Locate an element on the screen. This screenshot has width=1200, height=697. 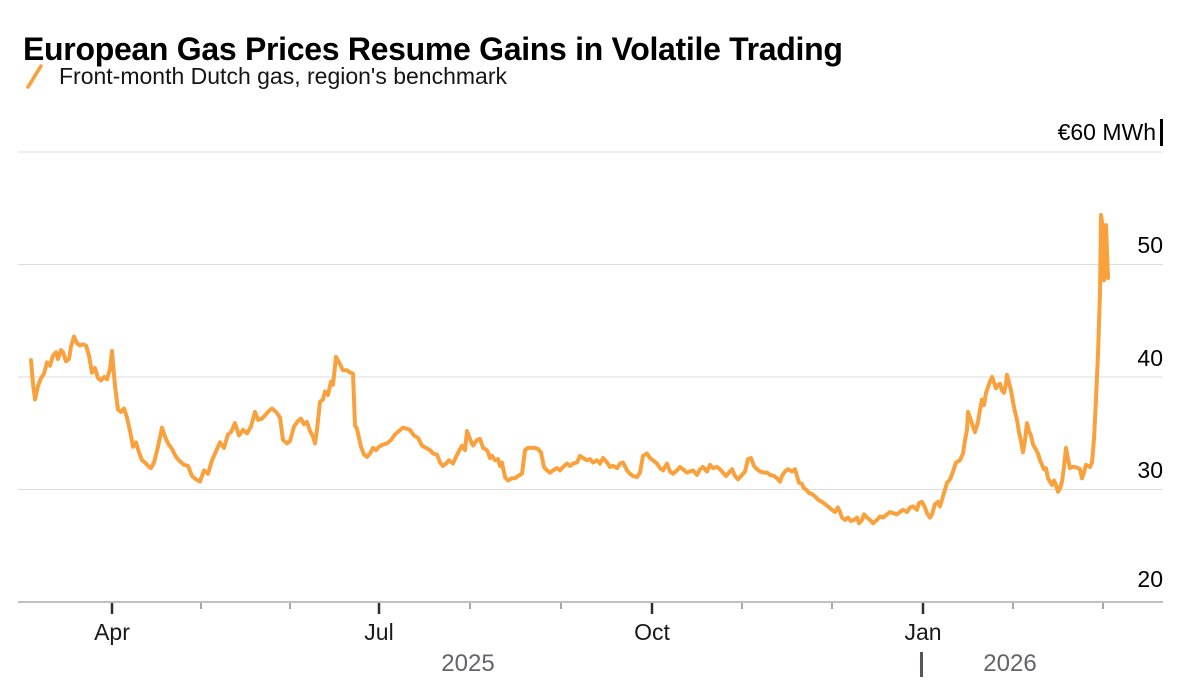
year-label-2026: 2026 is located at coordinates (1010, 663).